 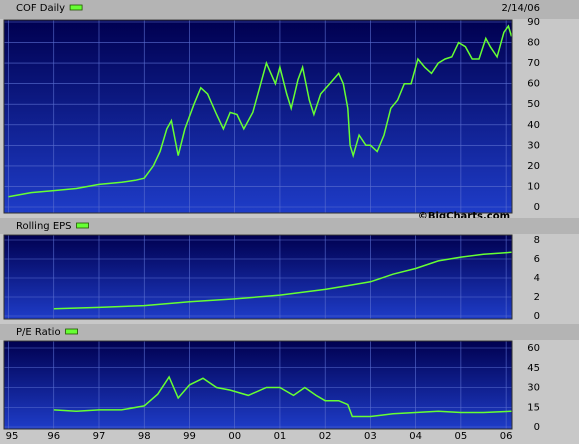 I want to click on y-tick-label: 15, so click(x=533, y=407).